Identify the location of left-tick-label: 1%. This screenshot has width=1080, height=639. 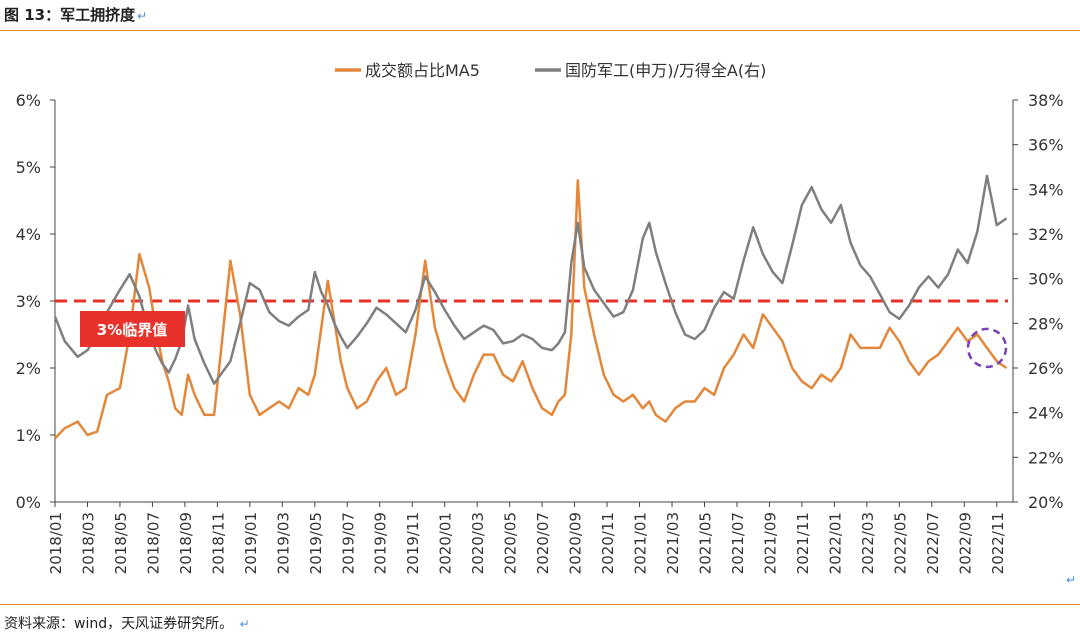
(28, 435).